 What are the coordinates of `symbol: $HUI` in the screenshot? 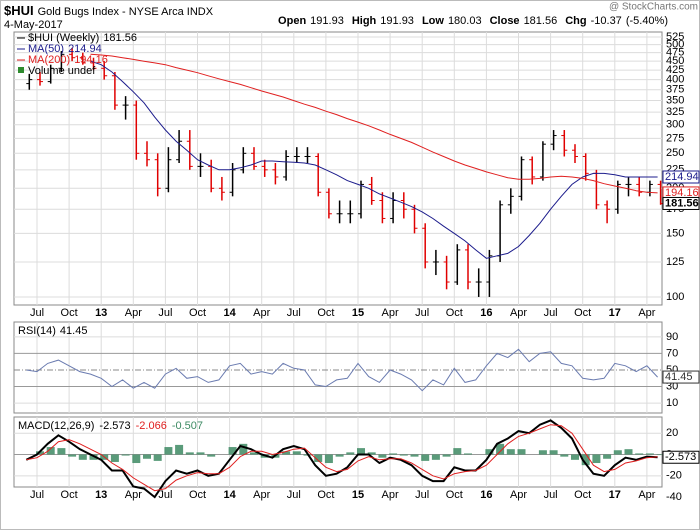 It's located at (19, 10).